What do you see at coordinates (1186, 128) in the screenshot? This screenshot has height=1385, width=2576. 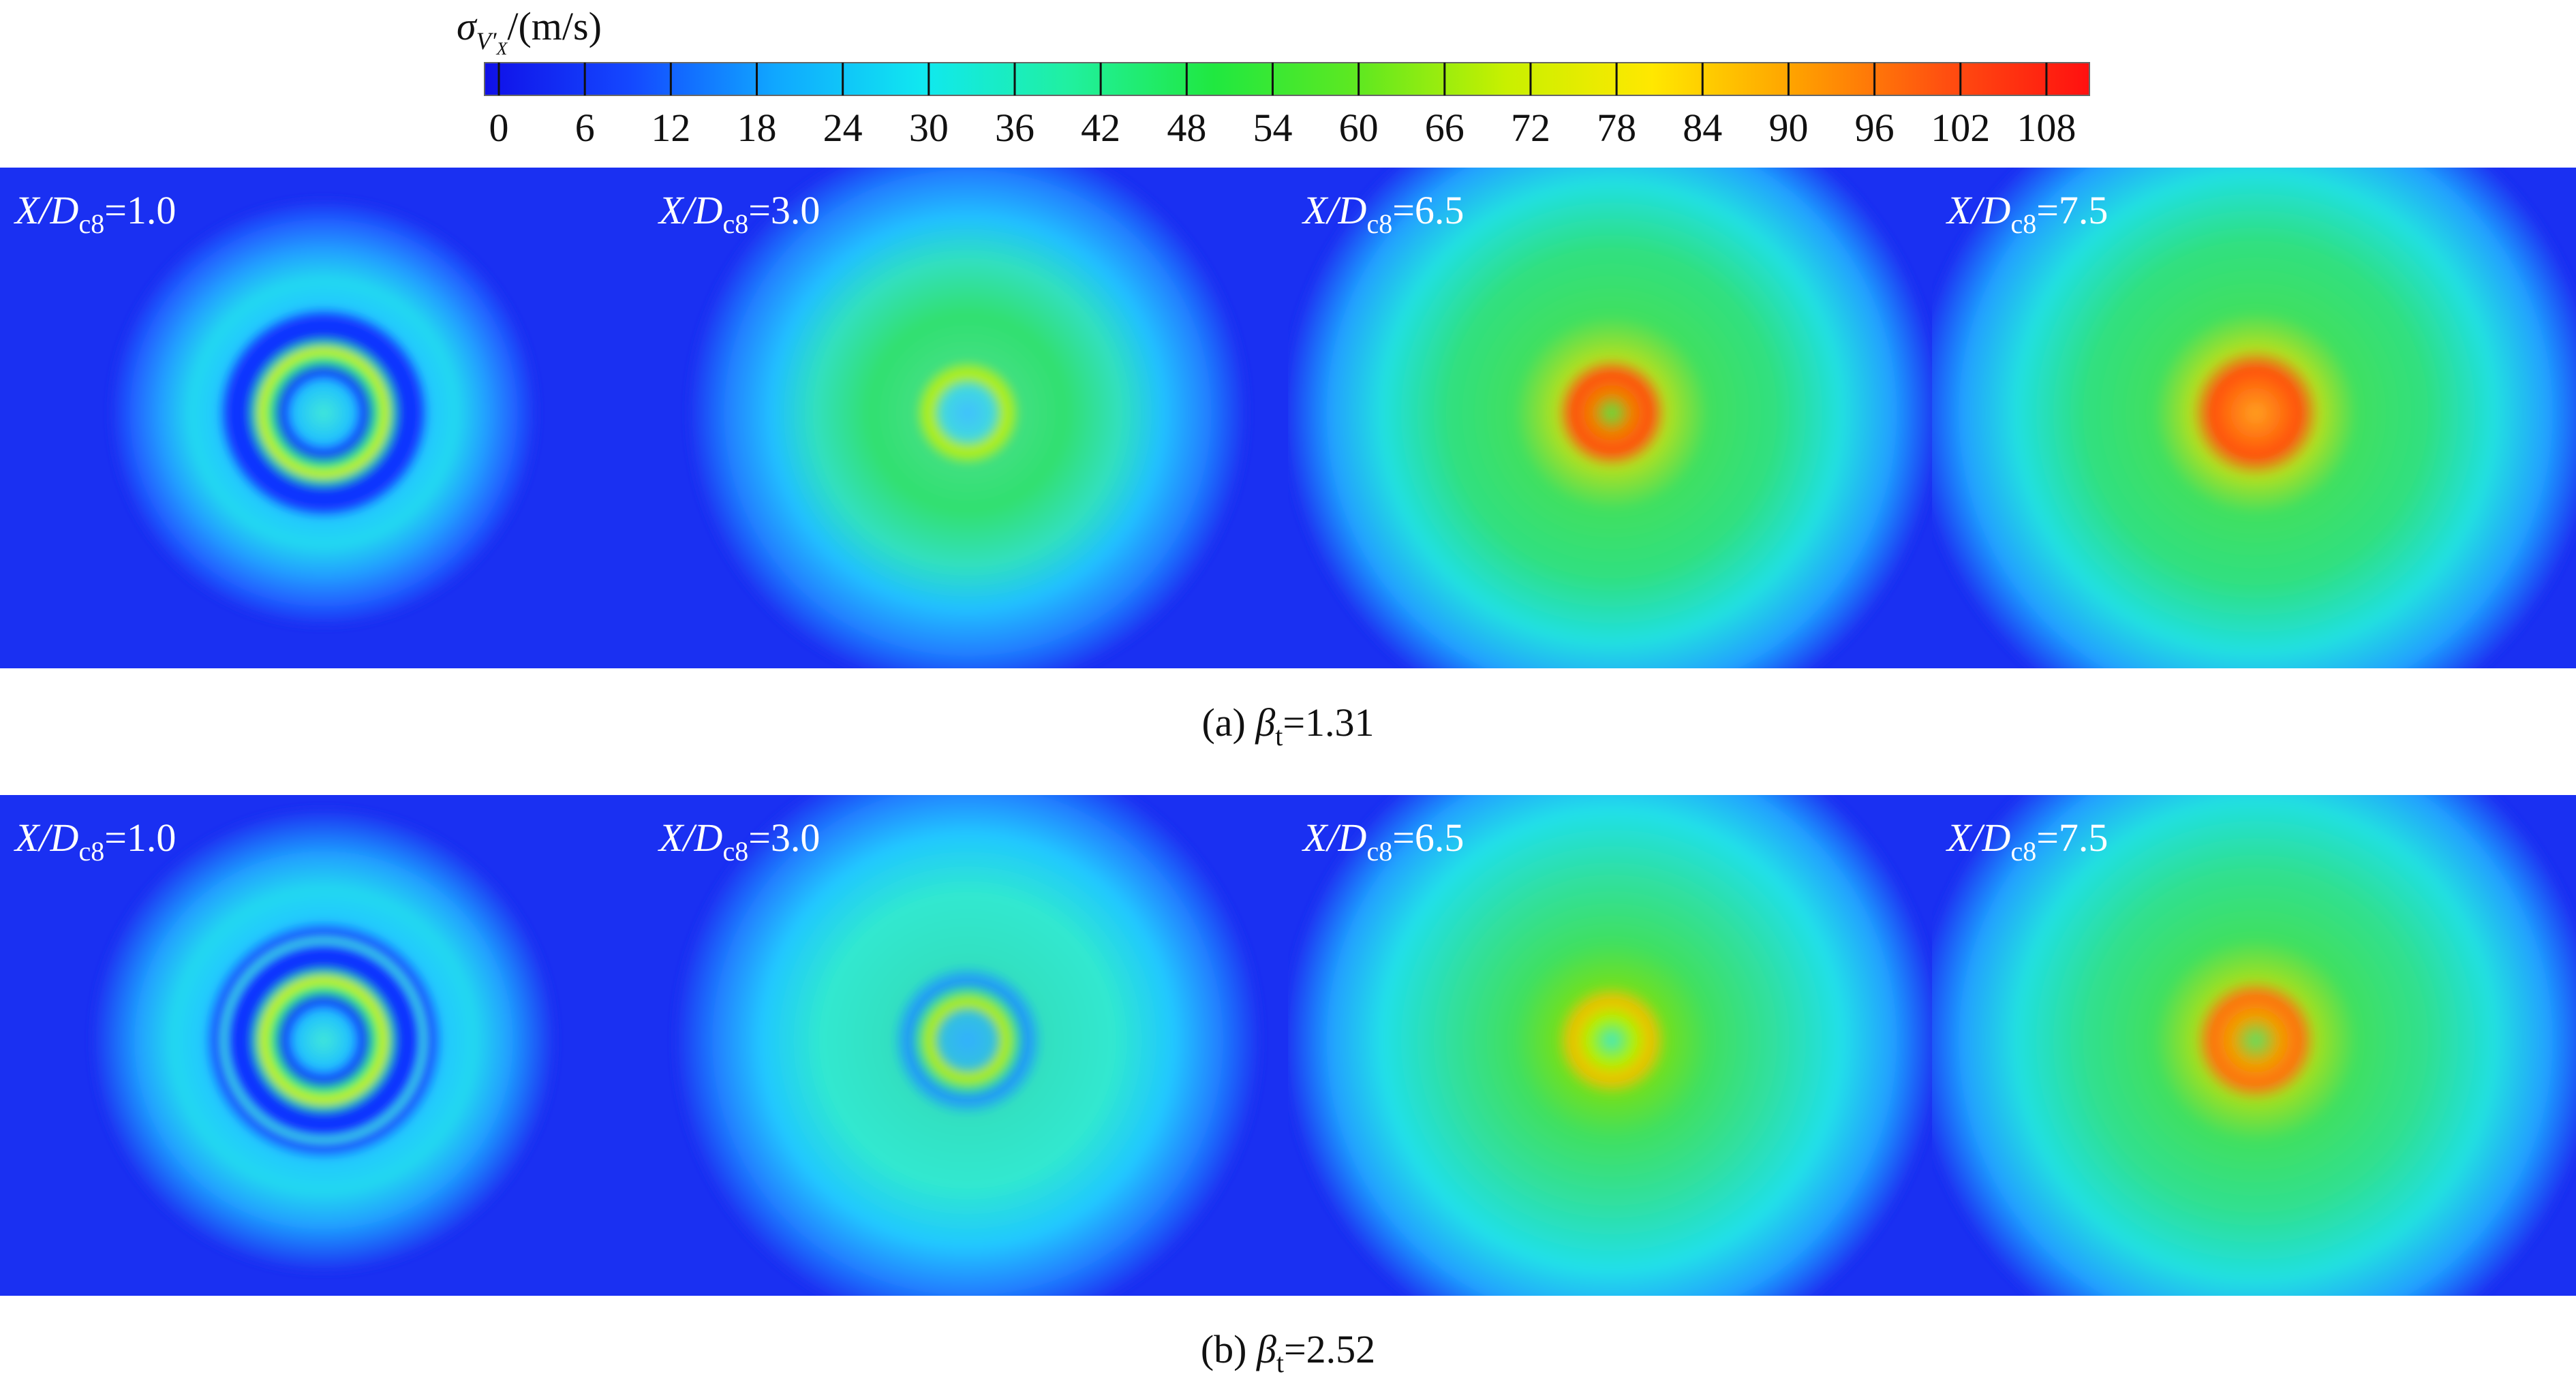 I see `colorbar-tick-label: 48` at bounding box center [1186, 128].